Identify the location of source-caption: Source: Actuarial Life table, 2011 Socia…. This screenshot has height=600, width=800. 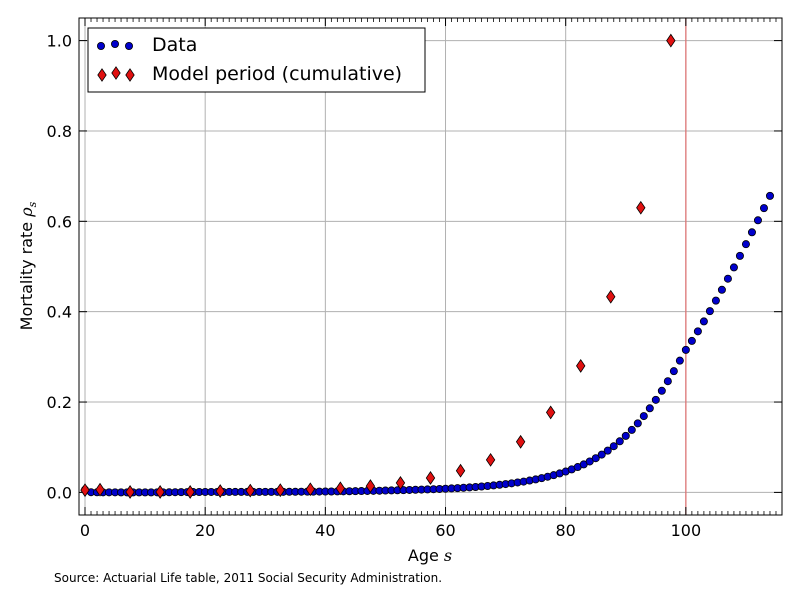
(248, 578).